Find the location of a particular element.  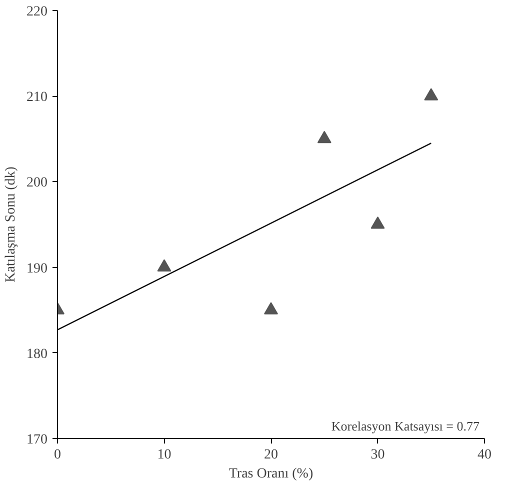

y-tick-label: 170 is located at coordinates (37, 440).